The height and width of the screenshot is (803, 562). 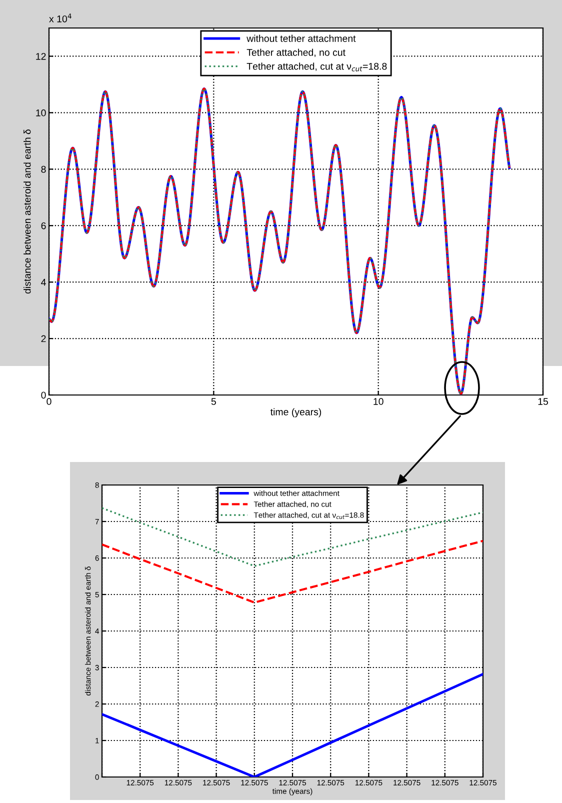 What do you see at coordinates (296, 413) in the screenshot?
I see `x-axis-title: time (years)` at bounding box center [296, 413].